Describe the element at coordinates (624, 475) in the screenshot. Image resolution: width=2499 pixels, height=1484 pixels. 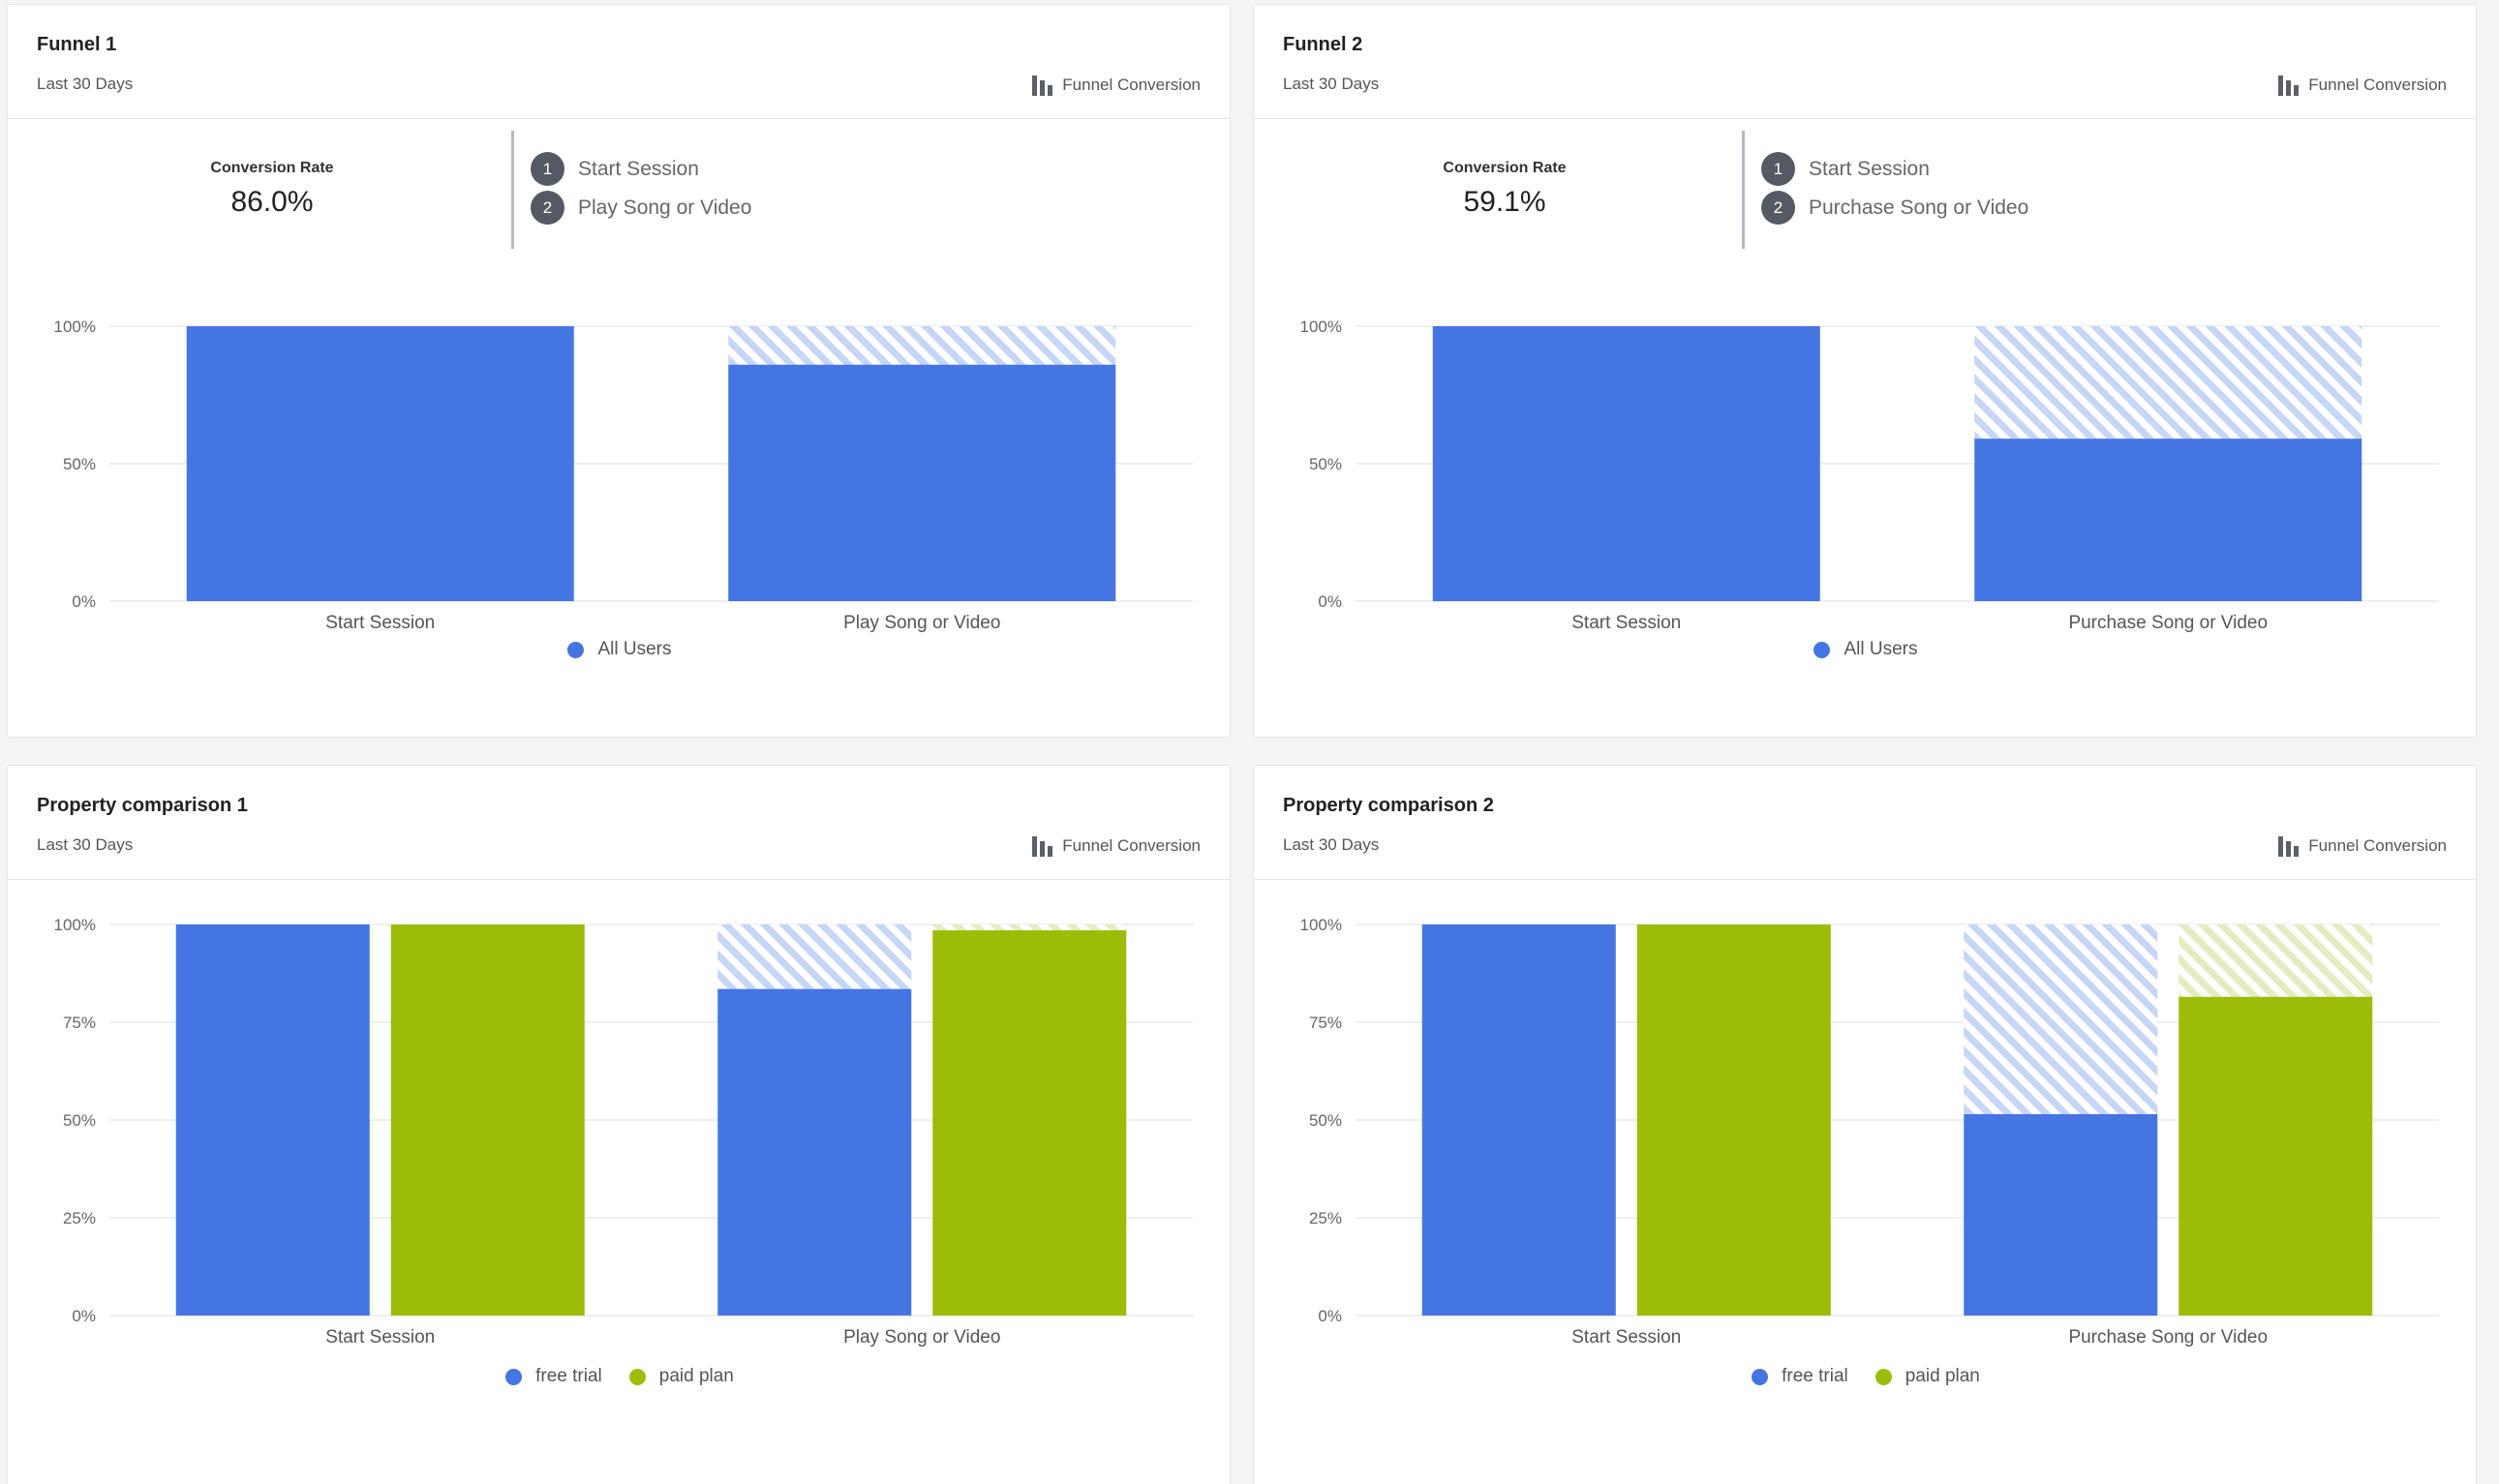
I see `funnel-1-chart: 0% 50% 100% Start Session Play Song or Video` at that location.